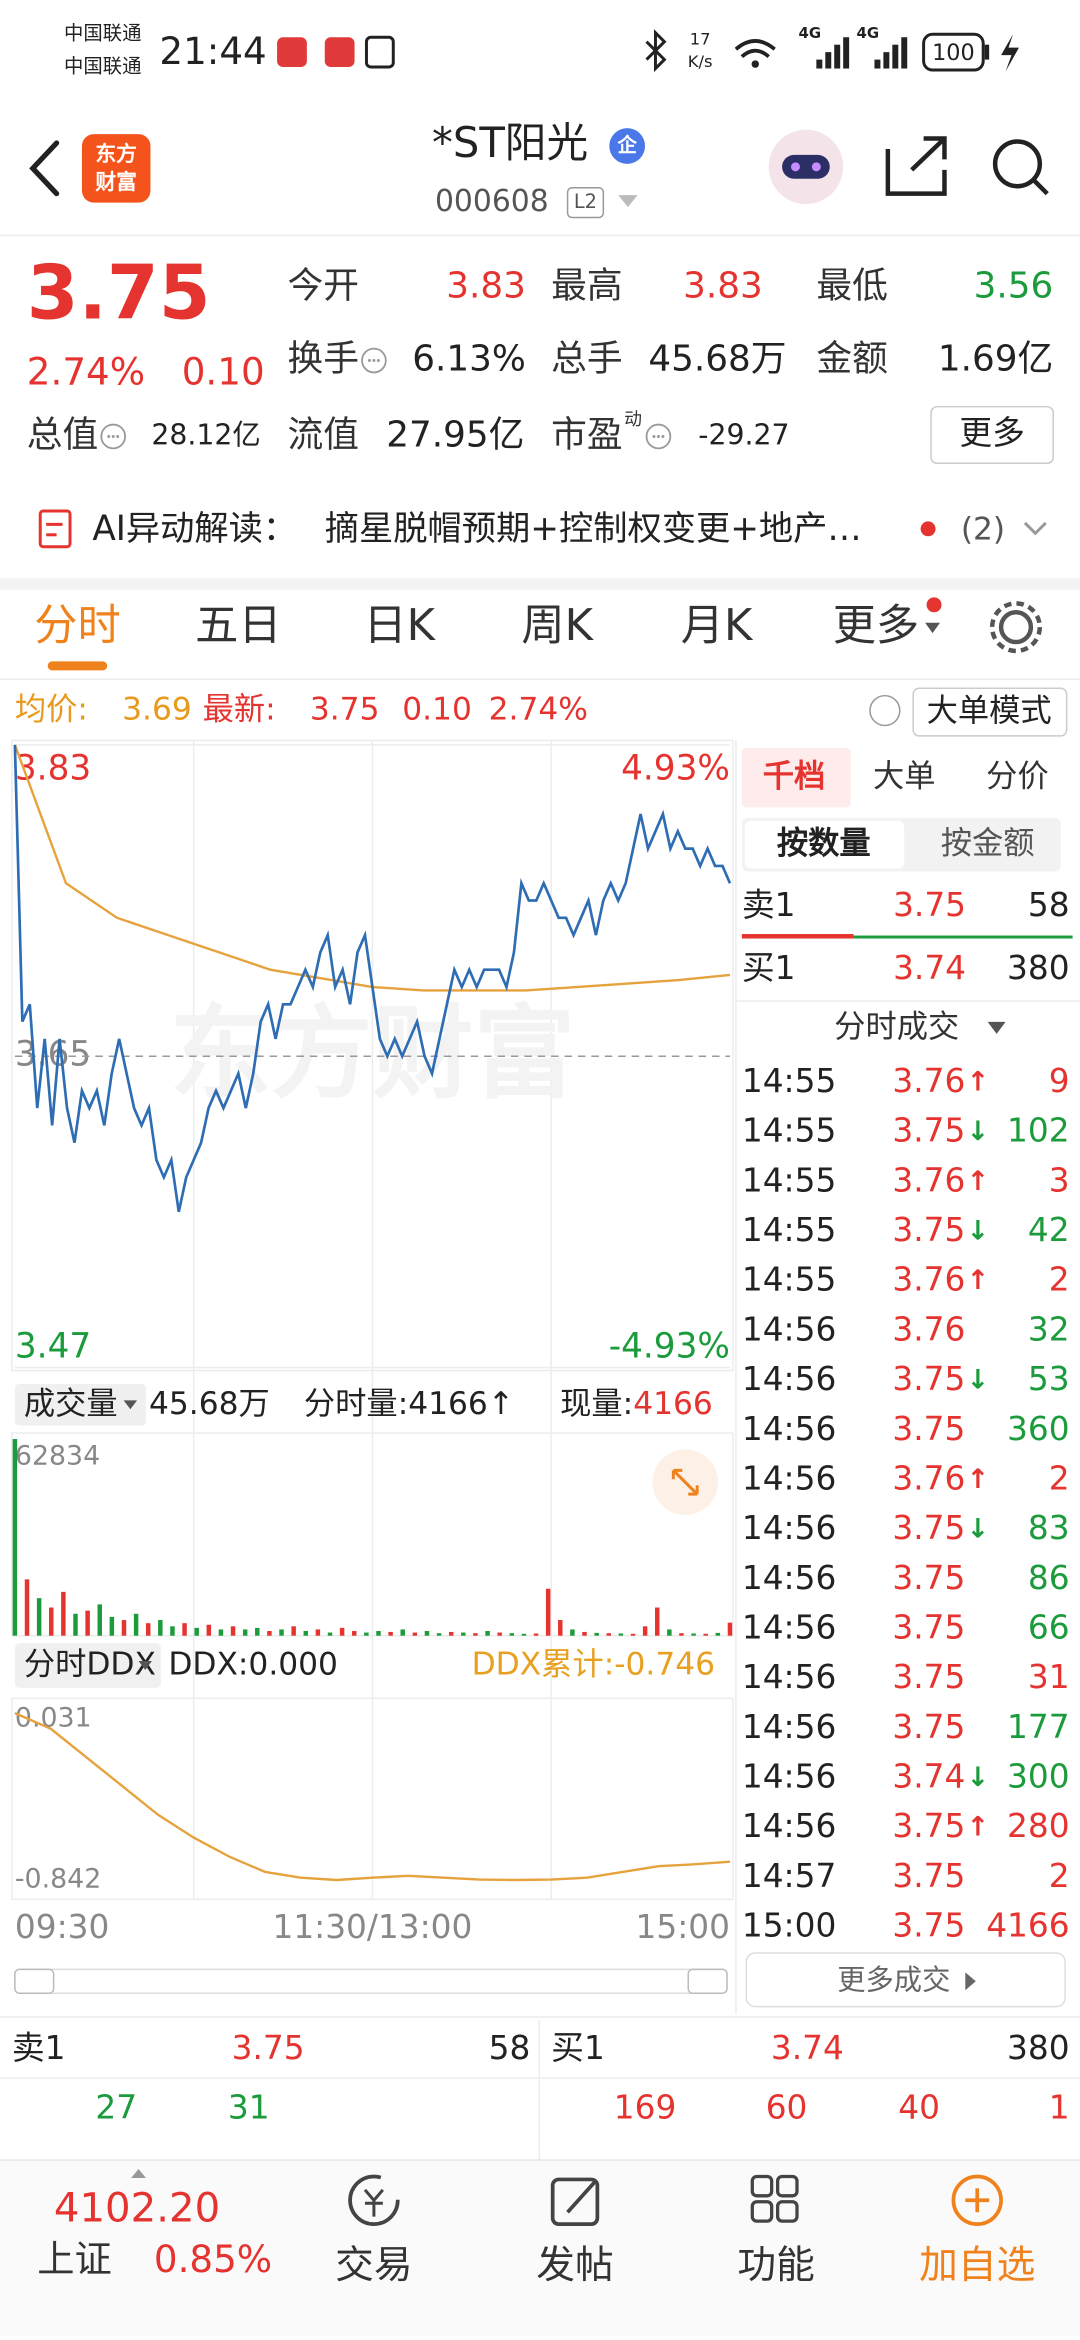 Image resolution: width=1080 pixels, height=2340 pixels. Describe the element at coordinates (1017, 777) in the screenshot. I see `panel-tab: 分价` at that location.